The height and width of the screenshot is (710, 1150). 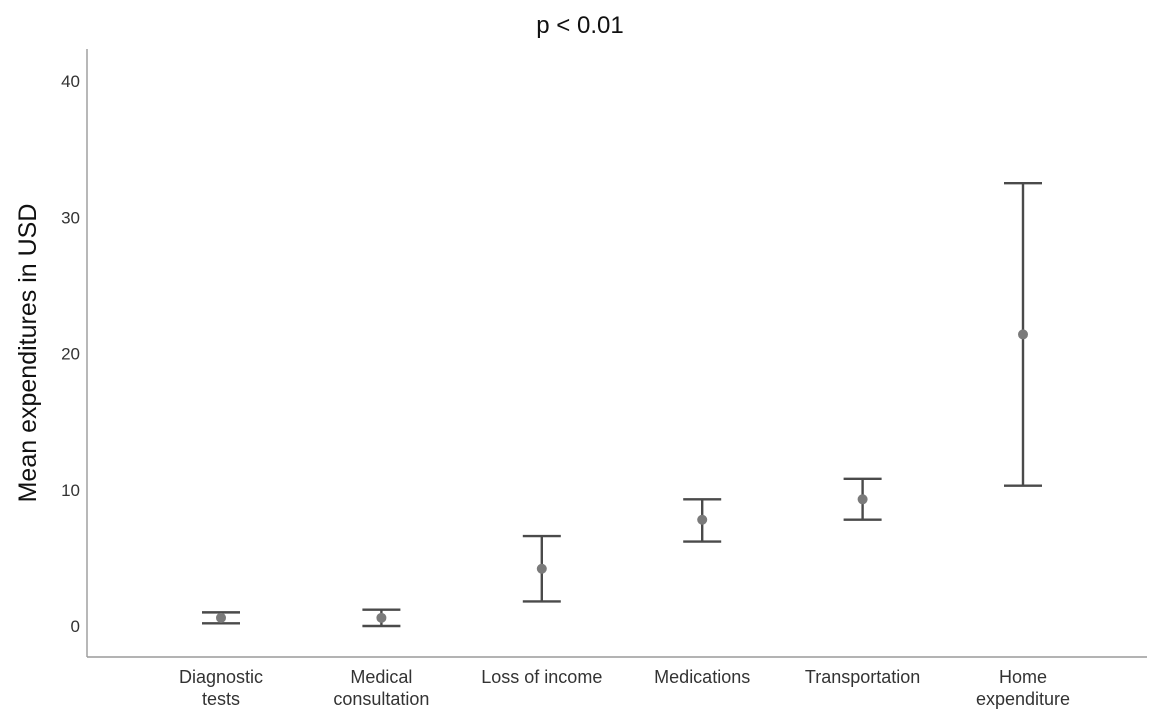 I want to click on y-tick-label: 10, so click(x=70, y=490).